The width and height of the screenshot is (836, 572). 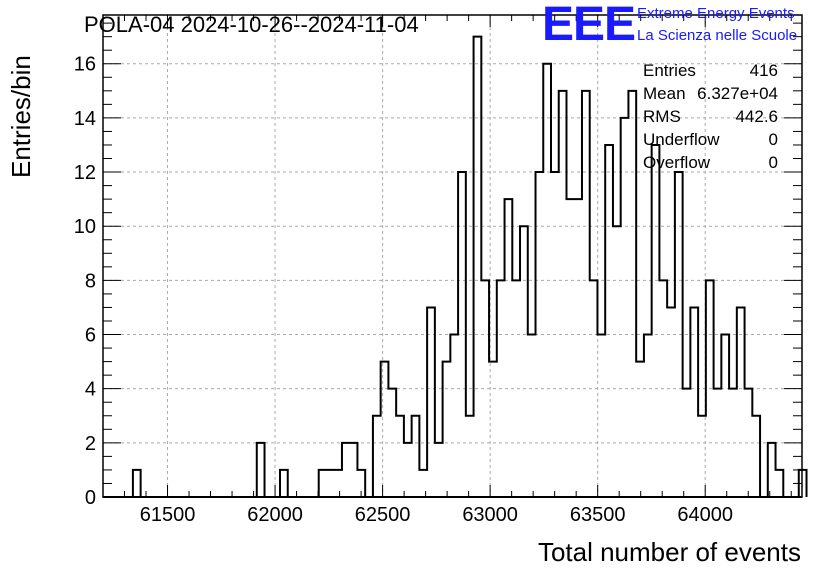 I want to click on logo-line-2: La Scienza nelle Scuole, so click(x=717, y=35).